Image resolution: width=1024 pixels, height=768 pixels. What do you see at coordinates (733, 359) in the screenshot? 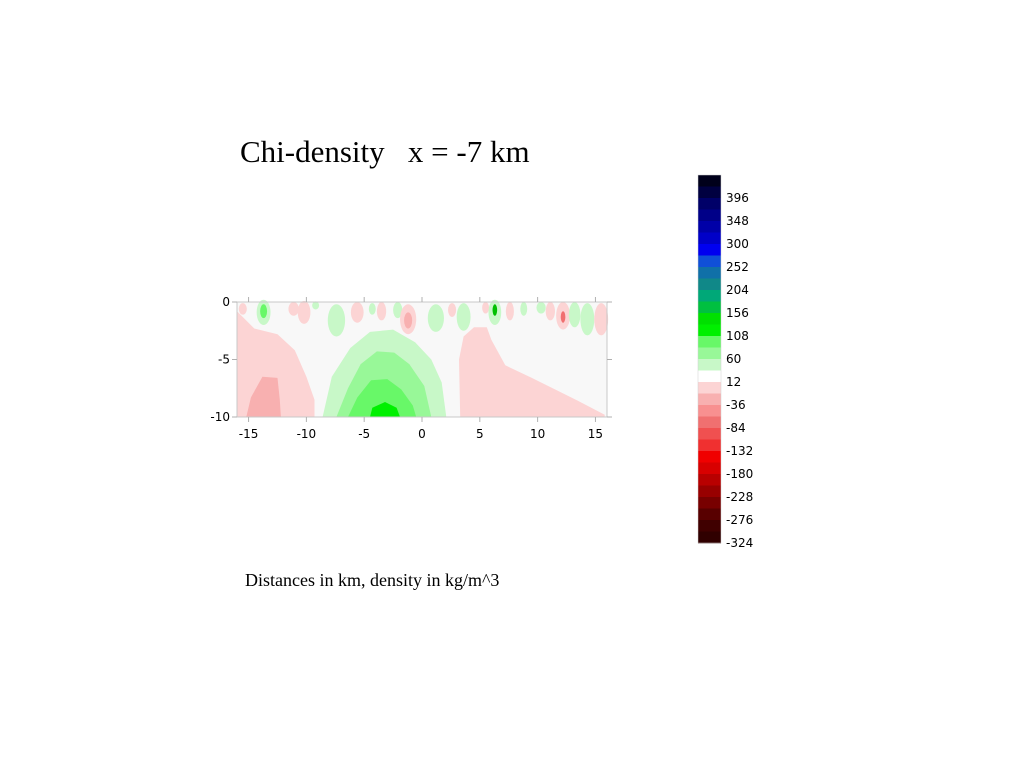
I see `colorbar-label: 60` at bounding box center [733, 359].